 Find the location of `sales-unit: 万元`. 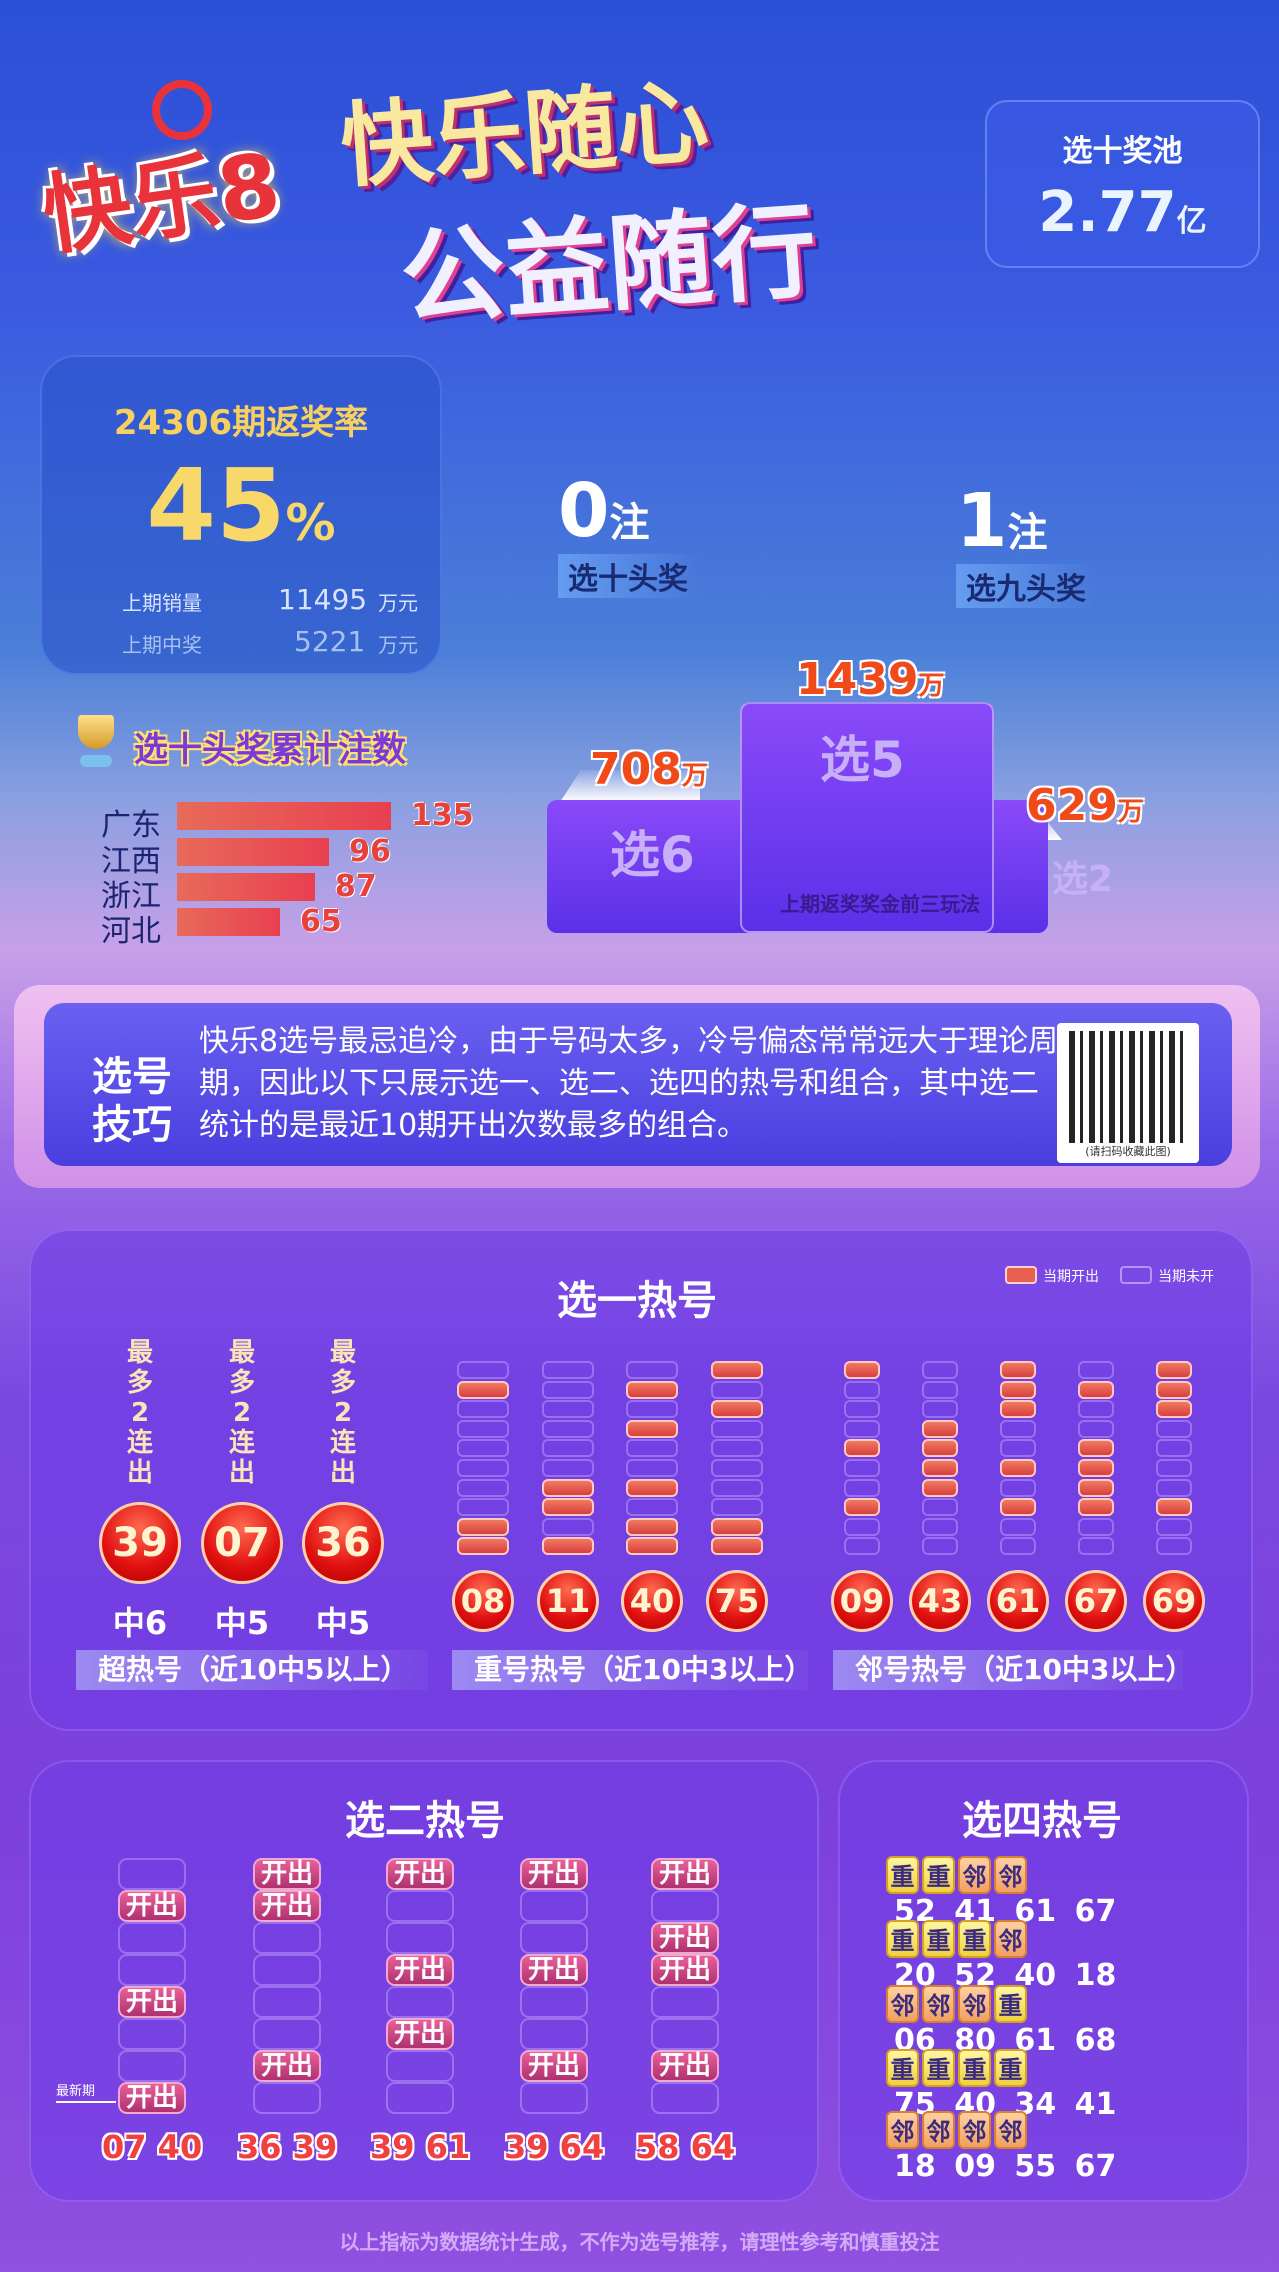

sales-unit: 万元 is located at coordinates (398, 603).